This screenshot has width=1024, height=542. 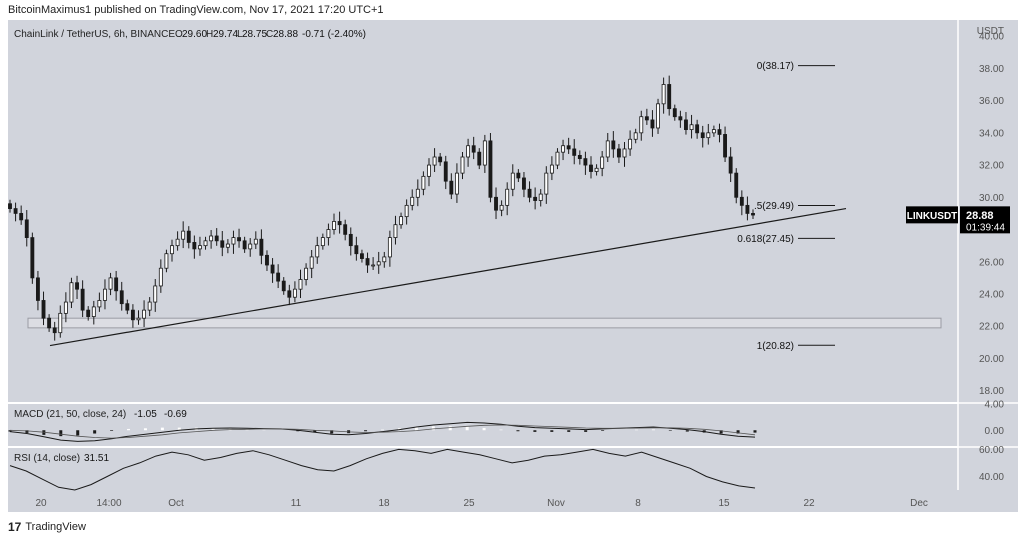 I want to click on price-tick-label: 32.00, so click(x=991, y=166).